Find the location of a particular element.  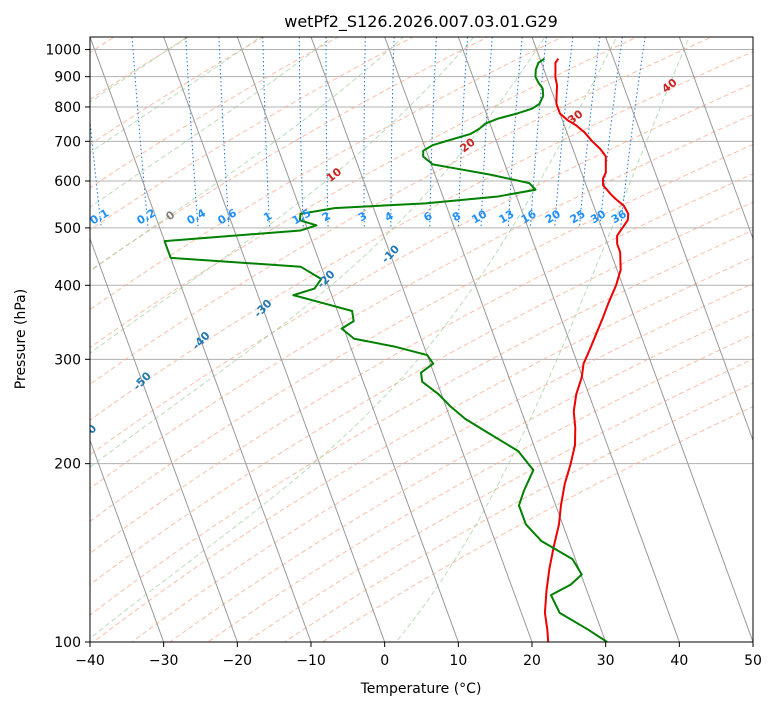

y-tick-label: 500 is located at coordinates (67, 229).